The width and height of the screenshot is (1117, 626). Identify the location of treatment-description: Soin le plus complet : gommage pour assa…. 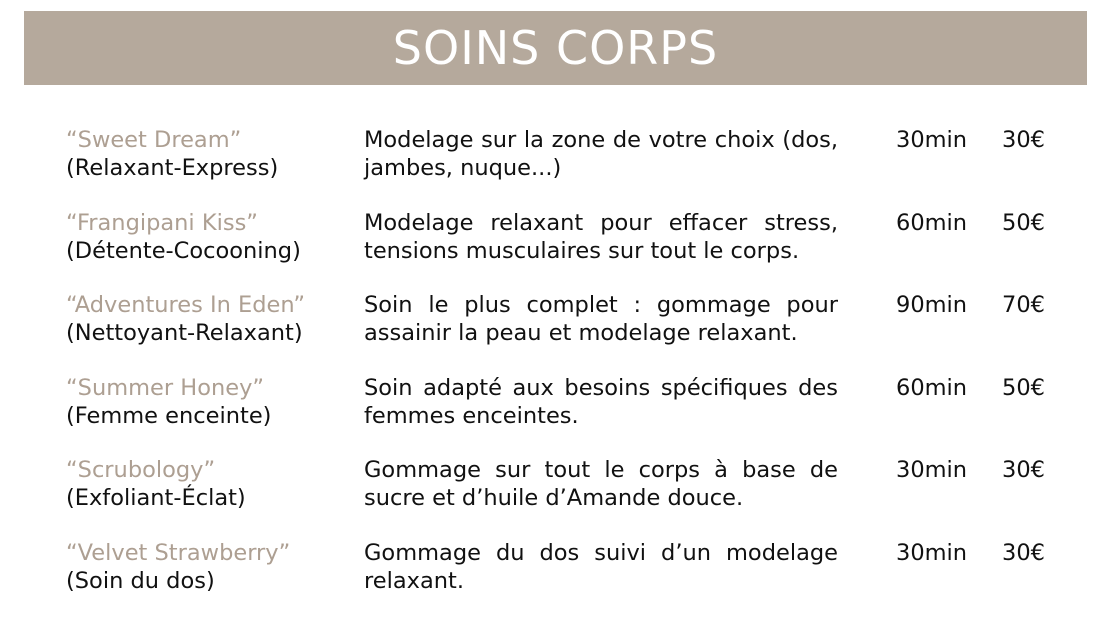
(601, 319).